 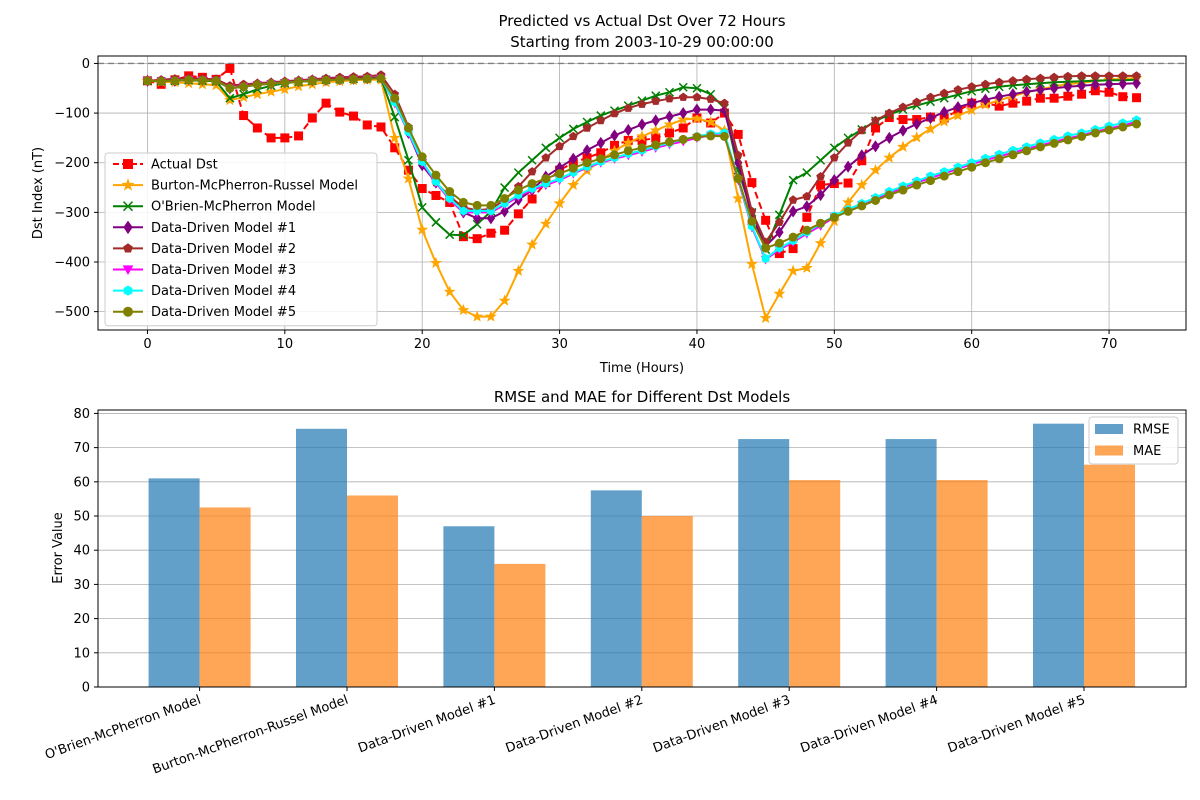 I want to click on legend-label-dd4: Data-Driven Model #4, so click(x=223, y=291).